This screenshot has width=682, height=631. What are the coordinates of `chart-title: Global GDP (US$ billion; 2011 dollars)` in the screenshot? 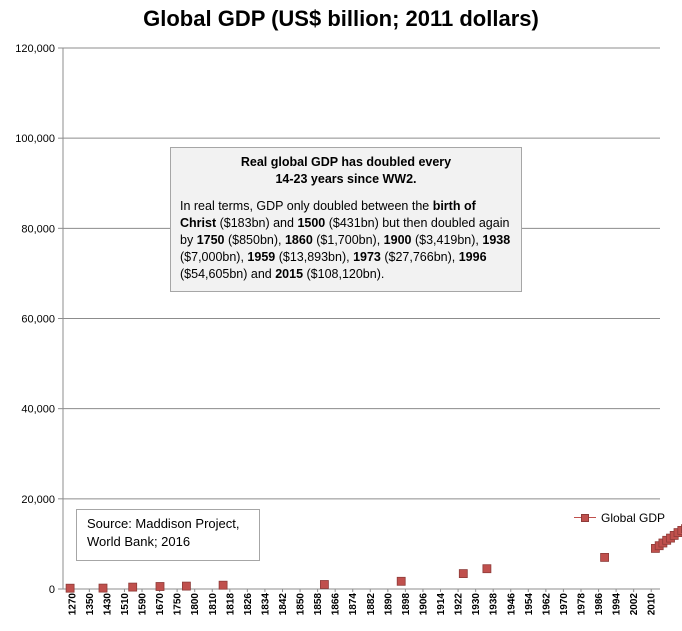 It's located at (341, 18).